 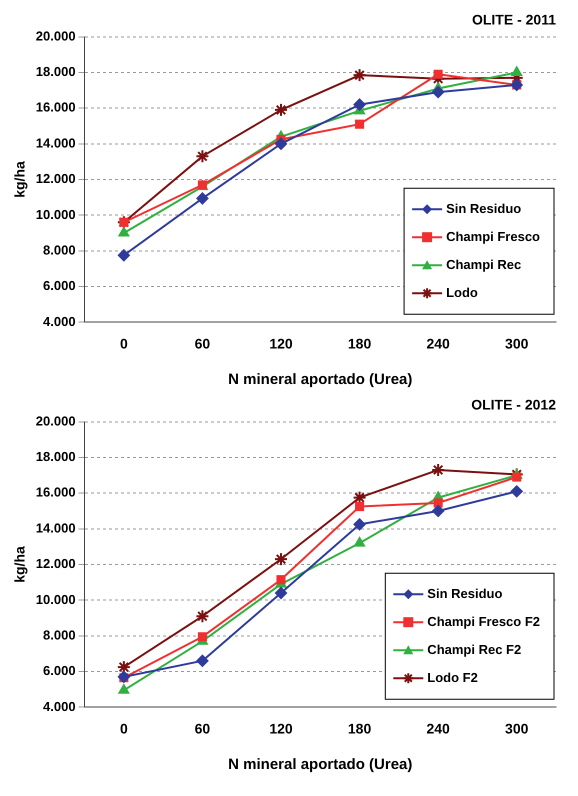 I want to click on legend-label: Lodo, so click(x=462, y=292).